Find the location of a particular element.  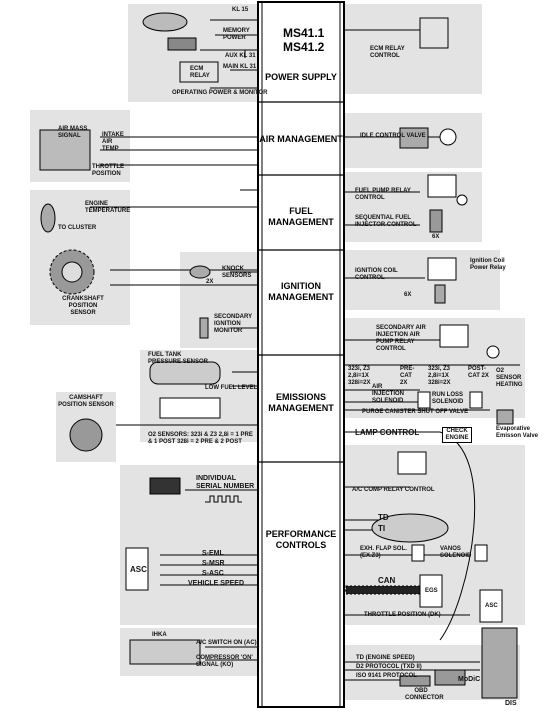

label-pre-cat-left: PRE-CAT 2X is located at coordinates (407, 376).